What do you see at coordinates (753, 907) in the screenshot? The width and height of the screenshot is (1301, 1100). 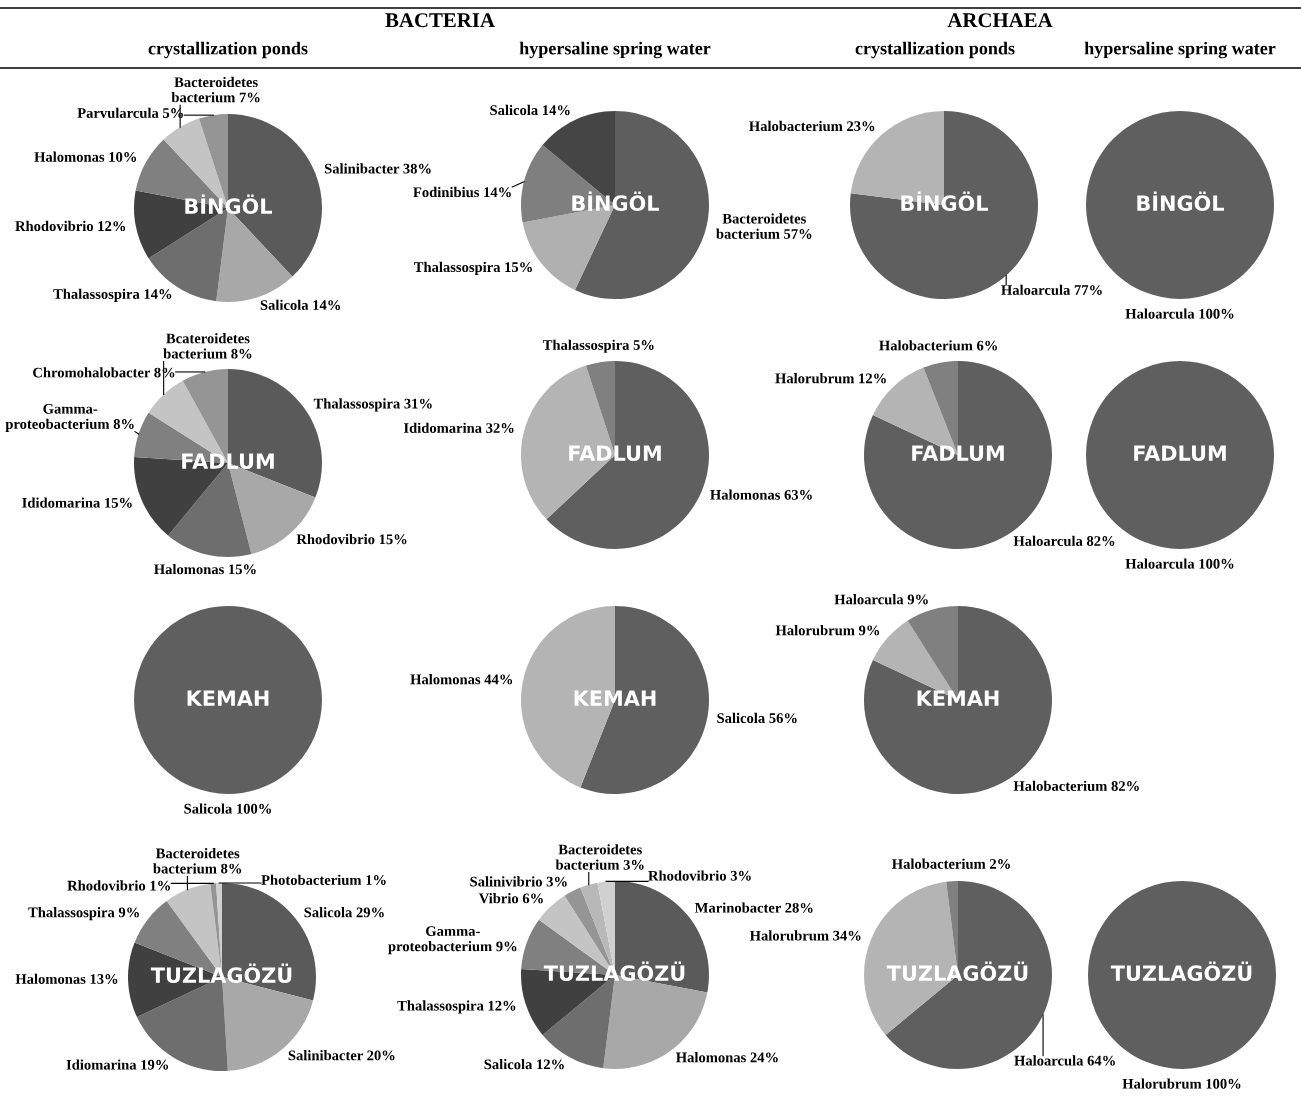 I see `slice-label: Marinobacter 28%` at bounding box center [753, 907].